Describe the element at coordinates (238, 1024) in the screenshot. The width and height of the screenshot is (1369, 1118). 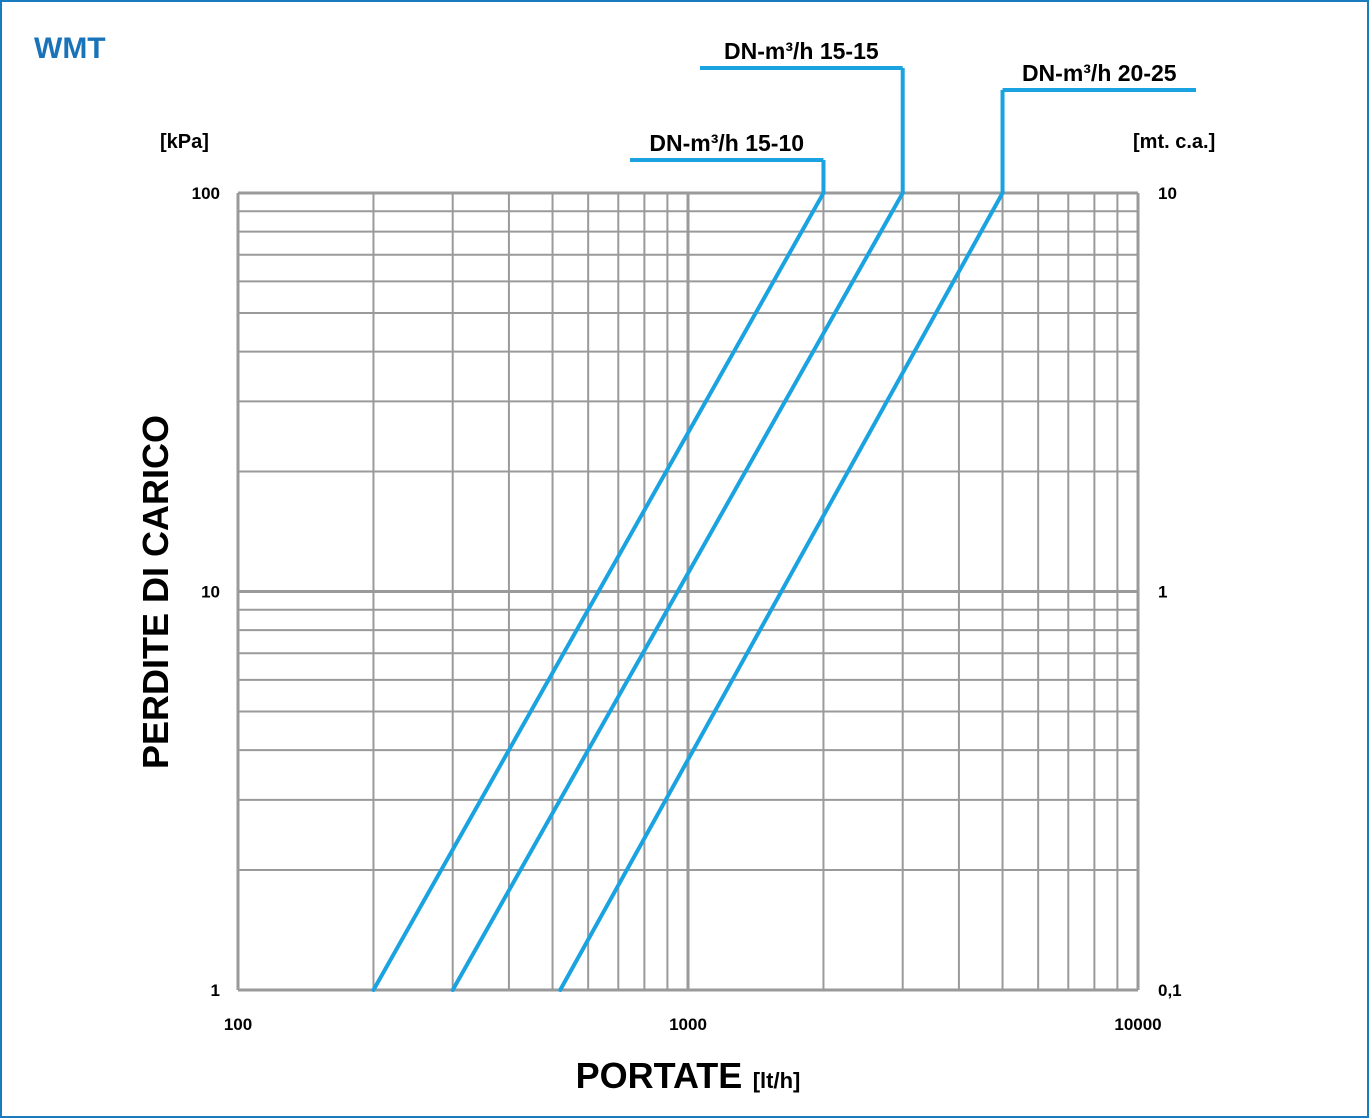
I see `x-tick-label: 100` at that location.